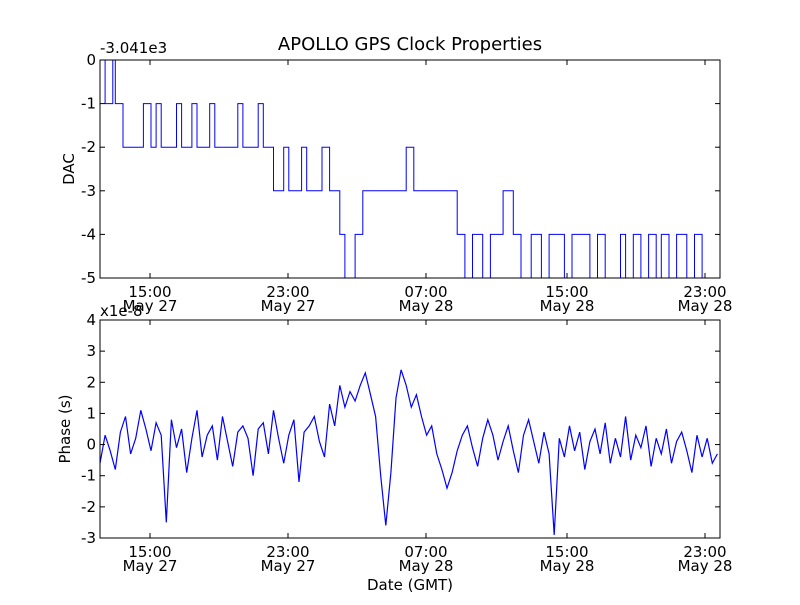 The width and height of the screenshot is (800, 605). What do you see at coordinates (69, 169) in the screenshot?
I see `dac-y-axis-label: DAC` at bounding box center [69, 169].